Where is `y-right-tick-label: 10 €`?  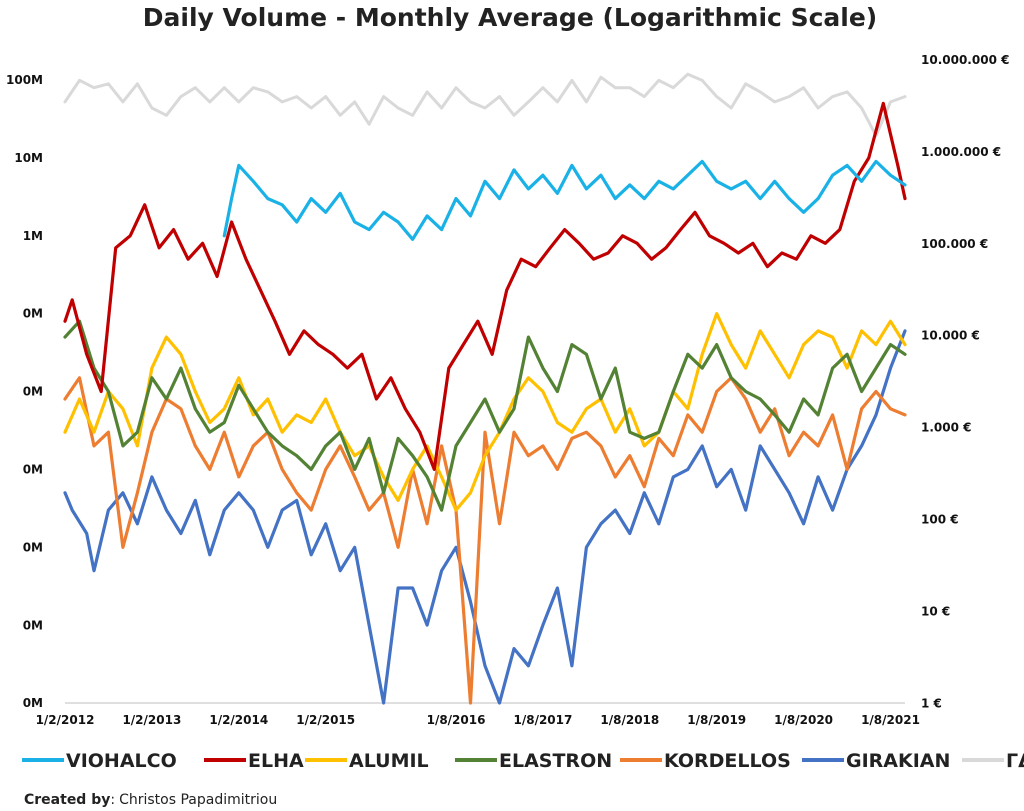 y-right-tick-label: 10 € is located at coordinates (935, 611).